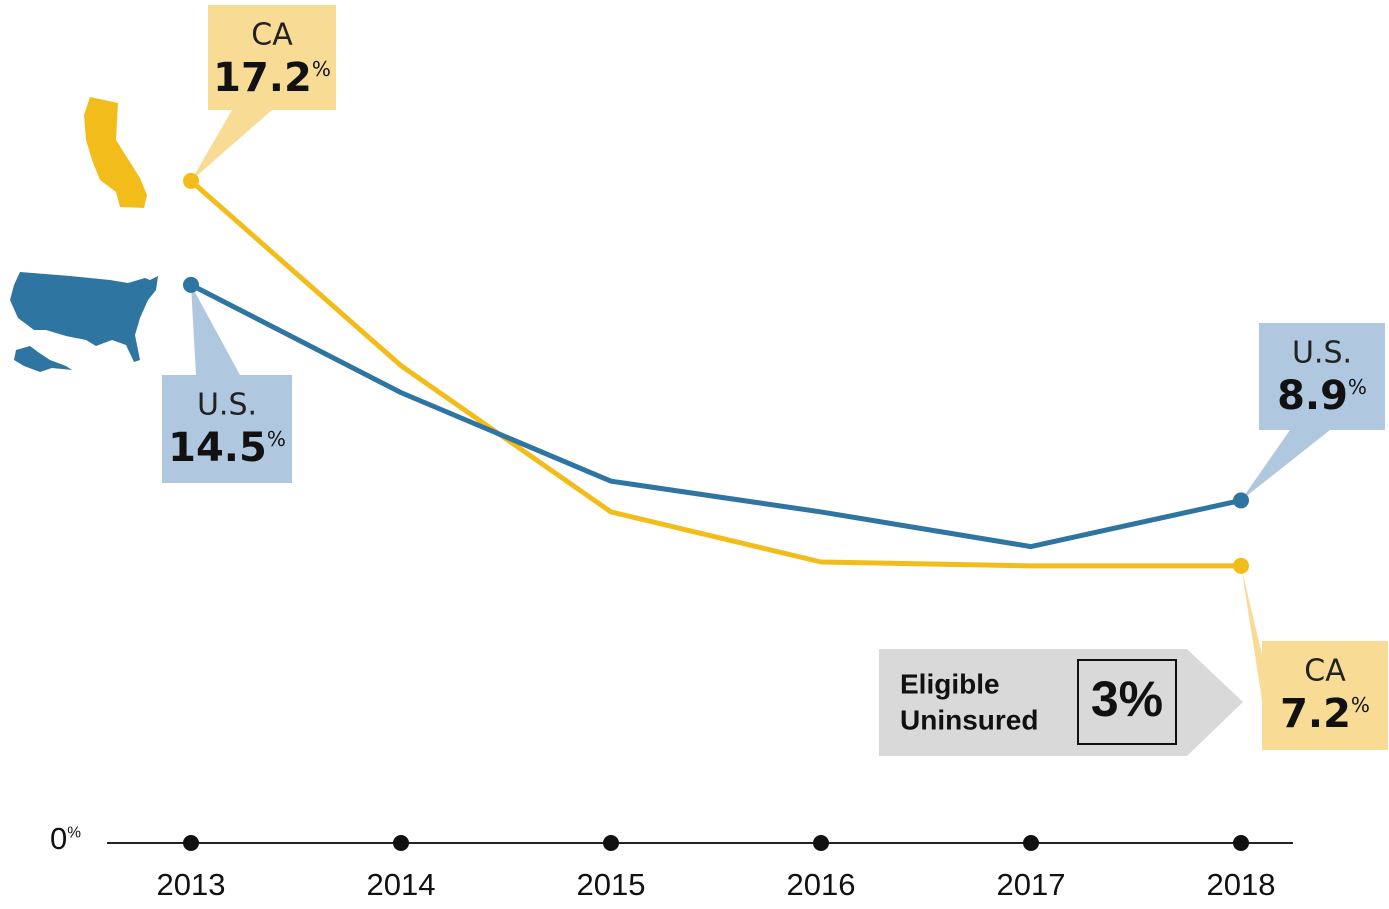  What do you see at coordinates (84, 322) in the screenshot?
I see `us-map` at bounding box center [84, 322].